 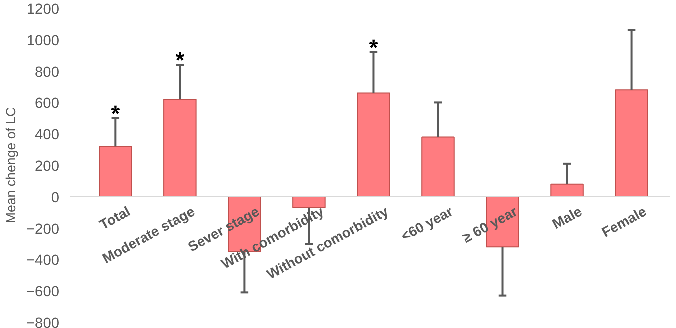 I want to click on y-tick-label: 600, so click(x=47, y=104).